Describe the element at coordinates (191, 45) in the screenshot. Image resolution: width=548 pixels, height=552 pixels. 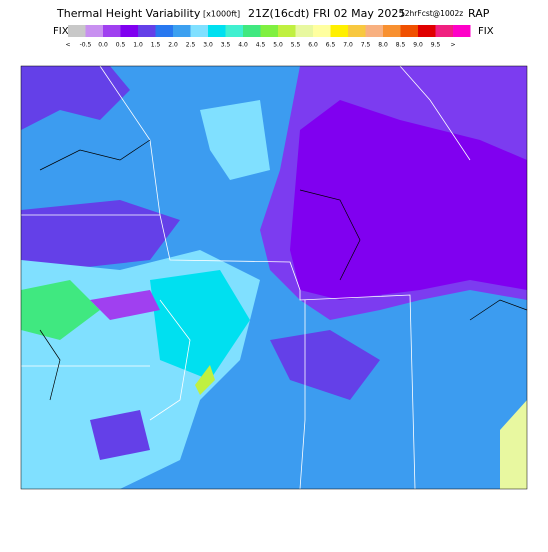
I see `color-label: 2.5` at that location.